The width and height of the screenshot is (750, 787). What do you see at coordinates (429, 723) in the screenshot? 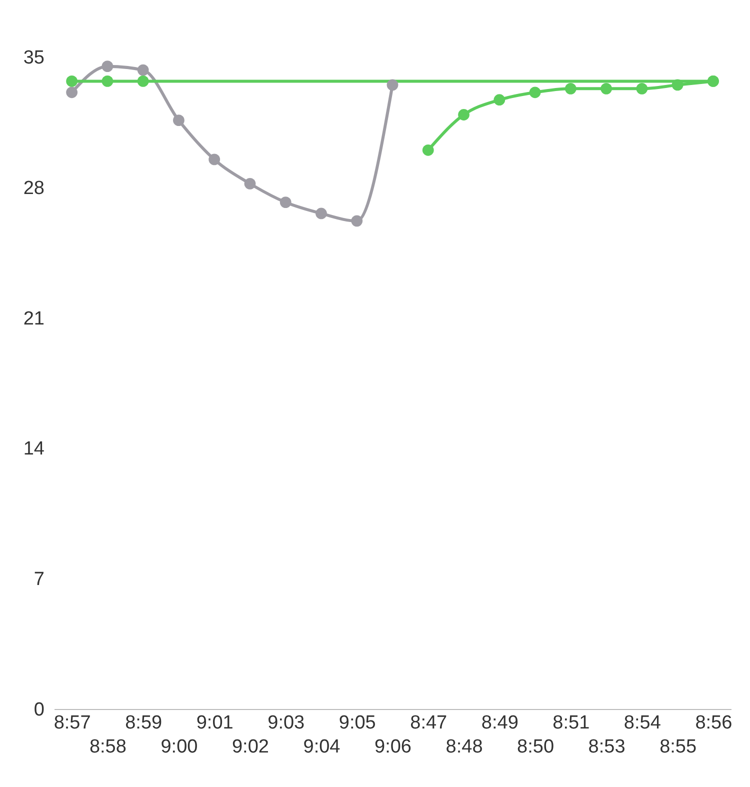
I see `x-tick-label: 8:47` at bounding box center [429, 723].